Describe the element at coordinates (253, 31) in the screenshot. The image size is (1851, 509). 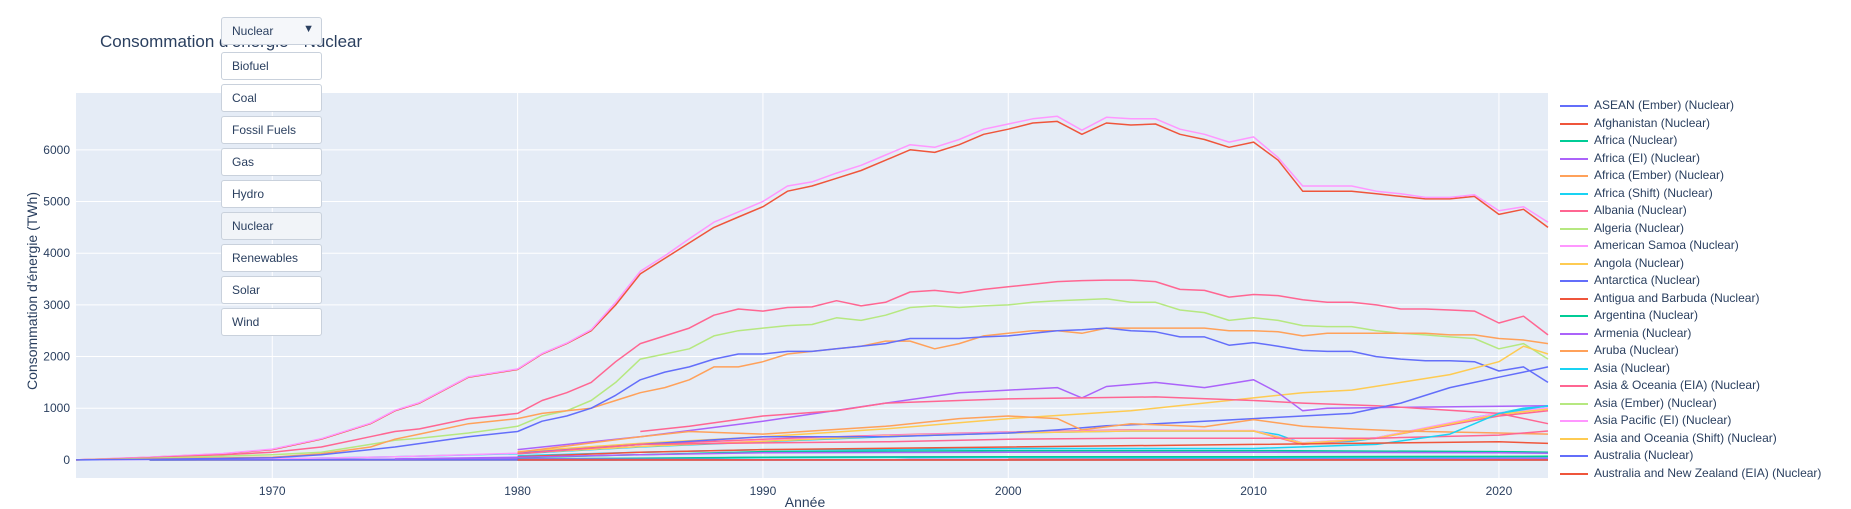
I see `dropdown-selected-value: Nuclear` at that location.